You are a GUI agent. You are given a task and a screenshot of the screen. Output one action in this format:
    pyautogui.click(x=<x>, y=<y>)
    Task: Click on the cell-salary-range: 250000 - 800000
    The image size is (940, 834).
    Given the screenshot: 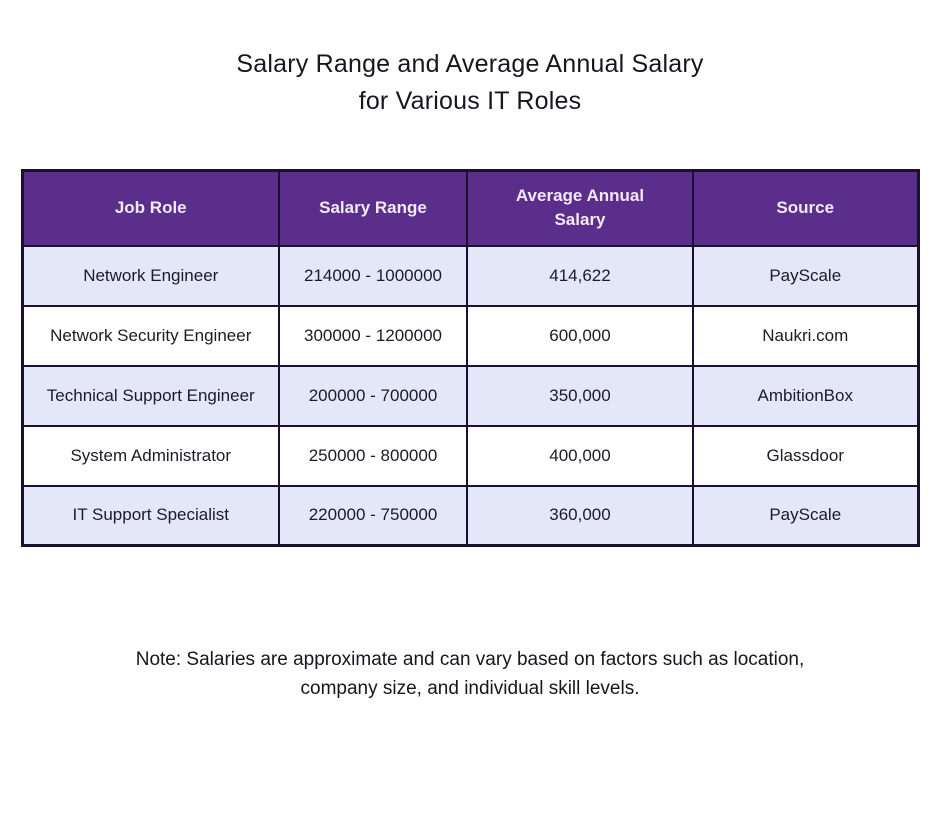 What is the action you would take?
    pyautogui.click(x=373, y=455)
    